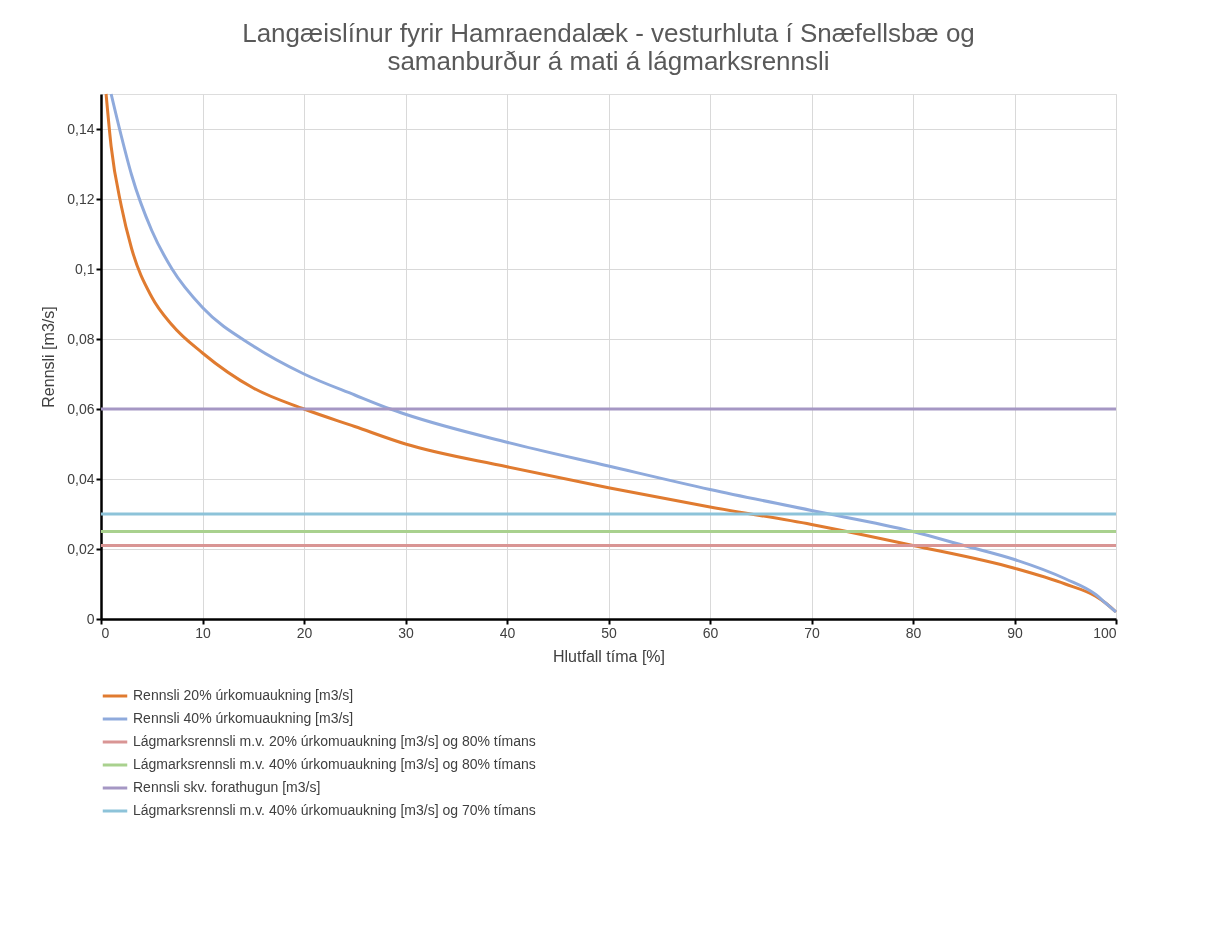 This screenshot has height=928, width=1215. What do you see at coordinates (81, 128) in the screenshot?
I see `y-tick-label: 0,14` at bounding box center [81, 128].